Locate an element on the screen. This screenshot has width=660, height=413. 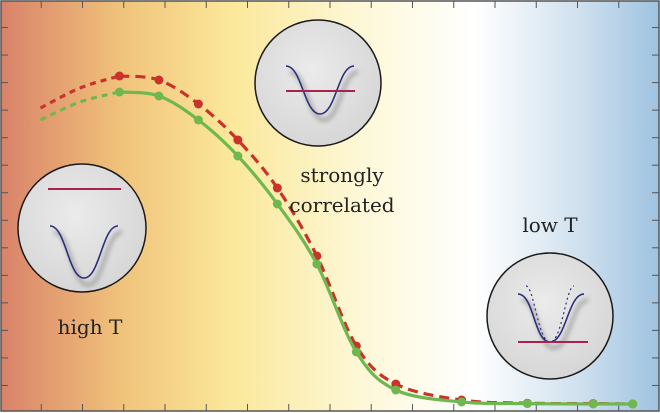
inset-high-t is located at coordinates (82, 228).